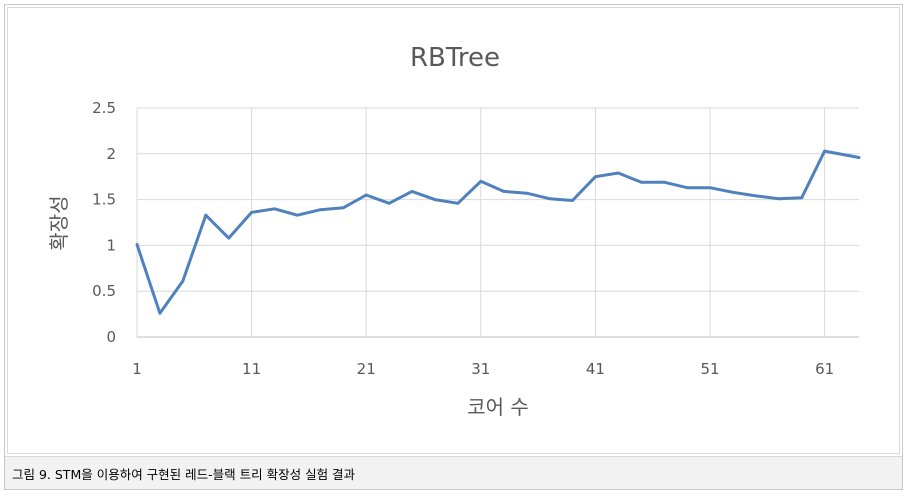 Image resolution: width=909 pixels, height=497 pixels. Describe the element at coordinates (59, 222) in the screenshot. I see `y-axis-title: 확장성` at that location.